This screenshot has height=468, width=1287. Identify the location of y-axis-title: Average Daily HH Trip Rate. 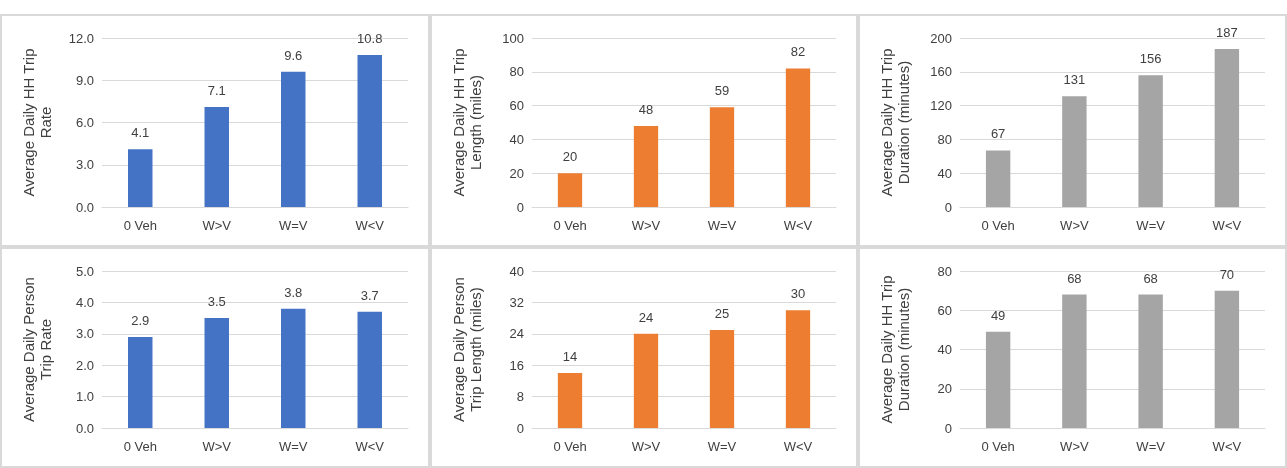
(37, 122).